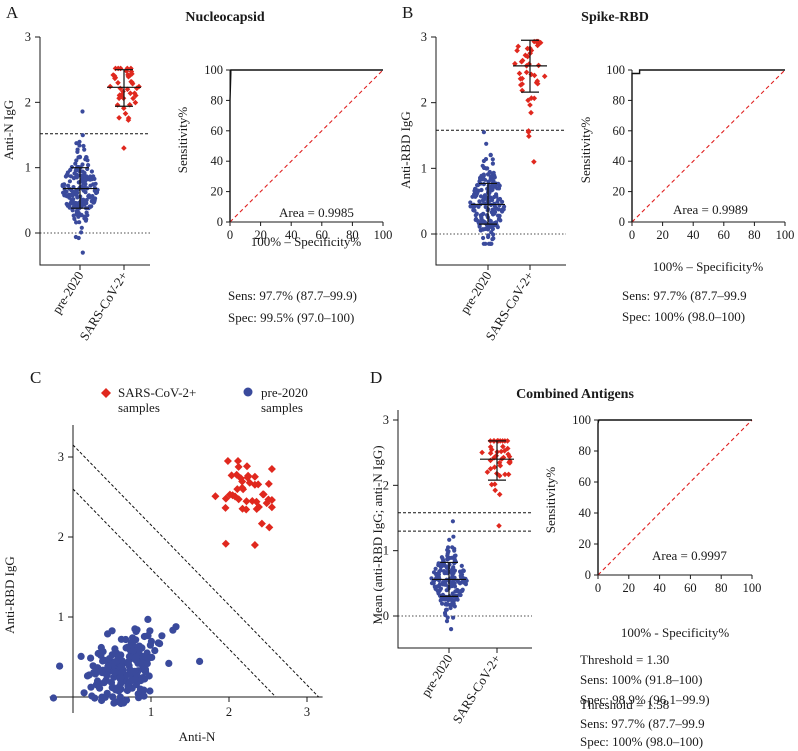  What do you see at coordinates (248, 392) in the screenshot?
I see `legend-marker-pre2020` at bounding box center [248, 392].